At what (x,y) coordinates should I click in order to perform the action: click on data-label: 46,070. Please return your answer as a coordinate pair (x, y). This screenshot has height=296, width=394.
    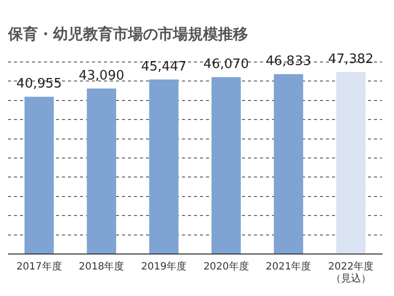
    Looking at the image, I should click on (226, 64).